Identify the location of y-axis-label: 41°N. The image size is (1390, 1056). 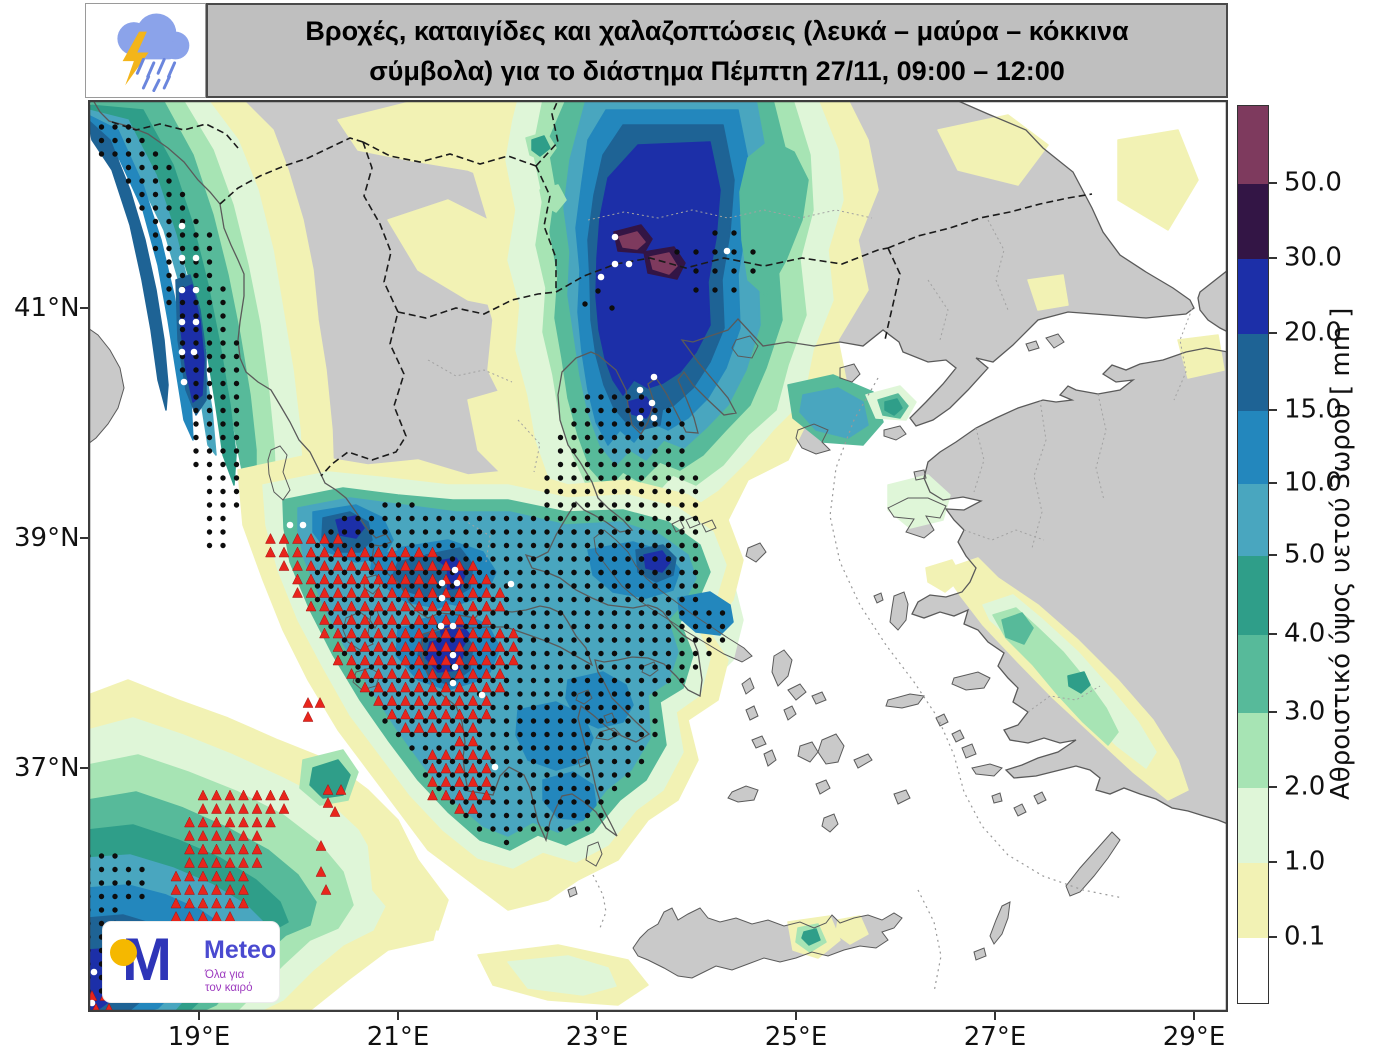
(47, 308).